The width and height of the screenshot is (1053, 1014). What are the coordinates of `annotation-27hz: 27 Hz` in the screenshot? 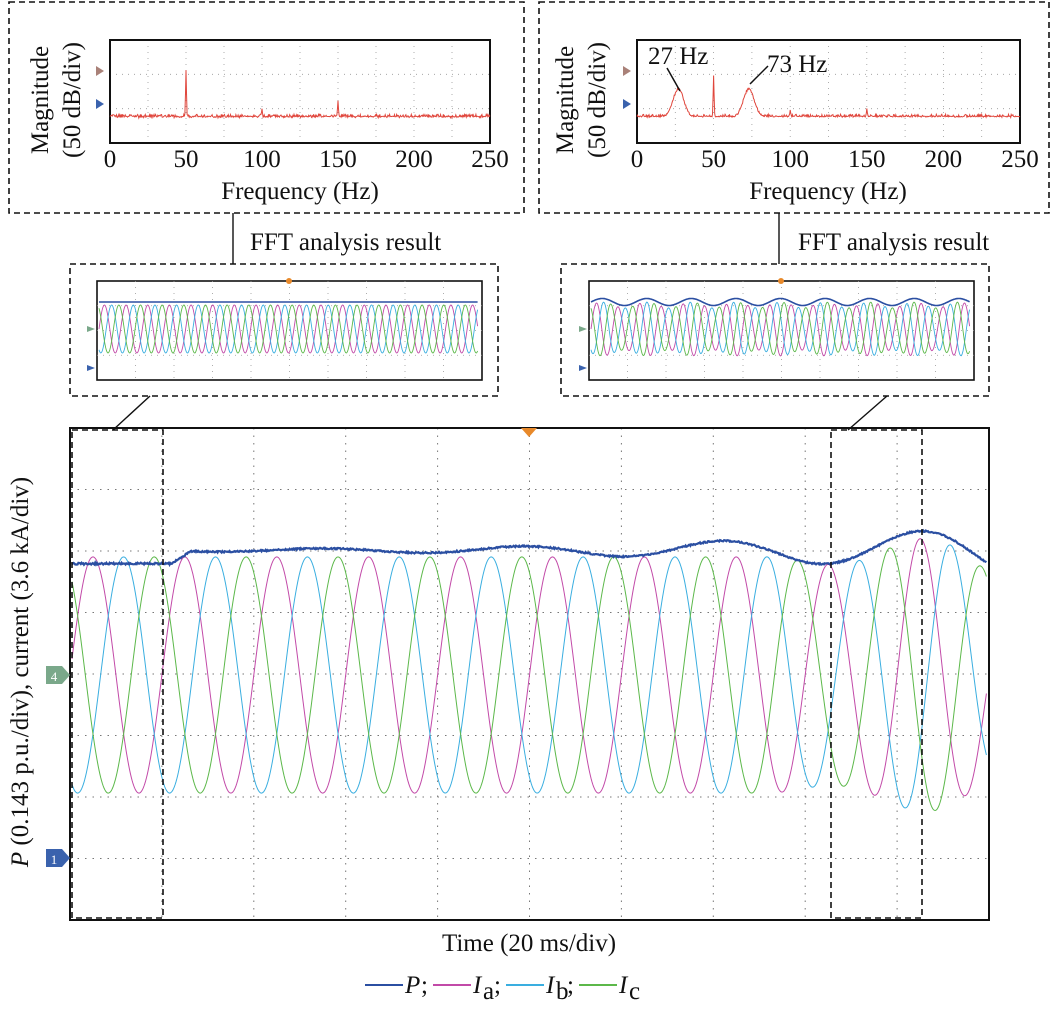 It's located at (678, 56).